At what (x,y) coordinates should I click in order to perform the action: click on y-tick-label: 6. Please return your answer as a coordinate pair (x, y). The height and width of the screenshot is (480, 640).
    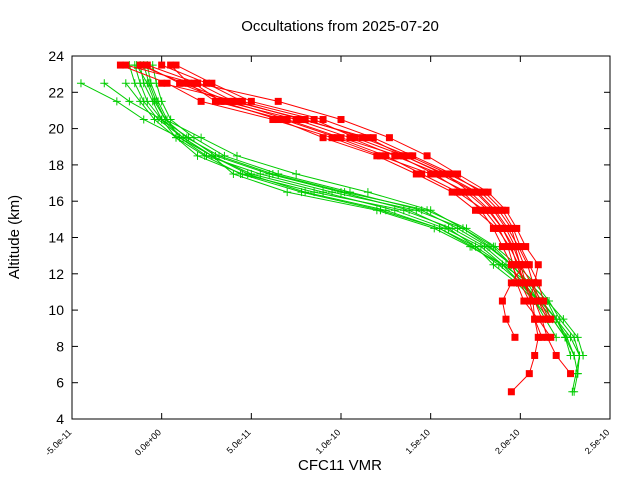
    Looking at the image, I should click on (60, 383).